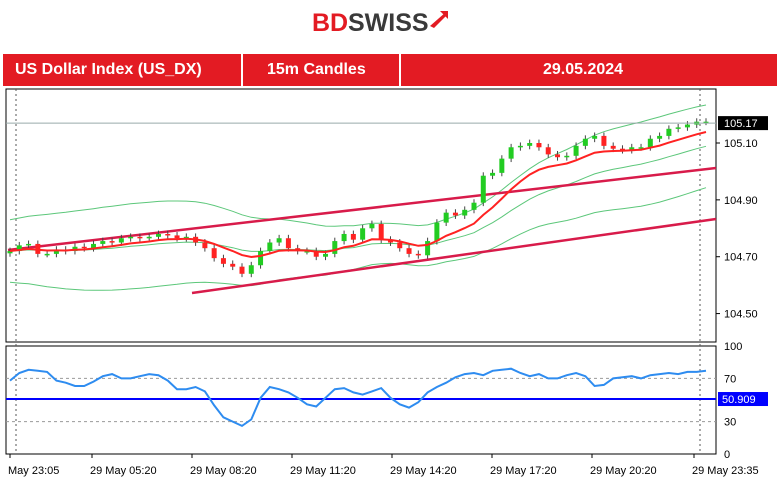 The height and width of the screenshot is (503, 780). I want to click on brand-logo: BD SWISS, so click(380, 23).